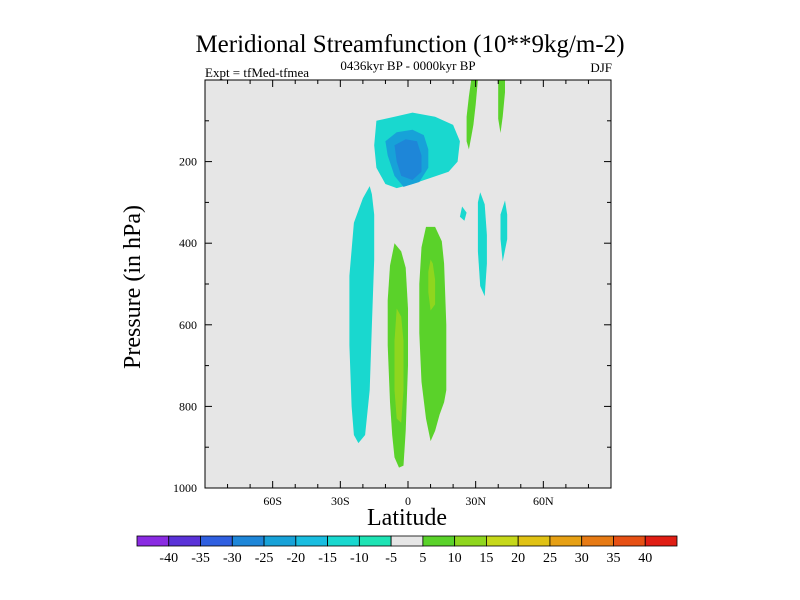 This screenshot has height=600, width=800. Describe the element at coordinates (359, 558) in the screenshot. I see `colorbar-label: -10` at that location.